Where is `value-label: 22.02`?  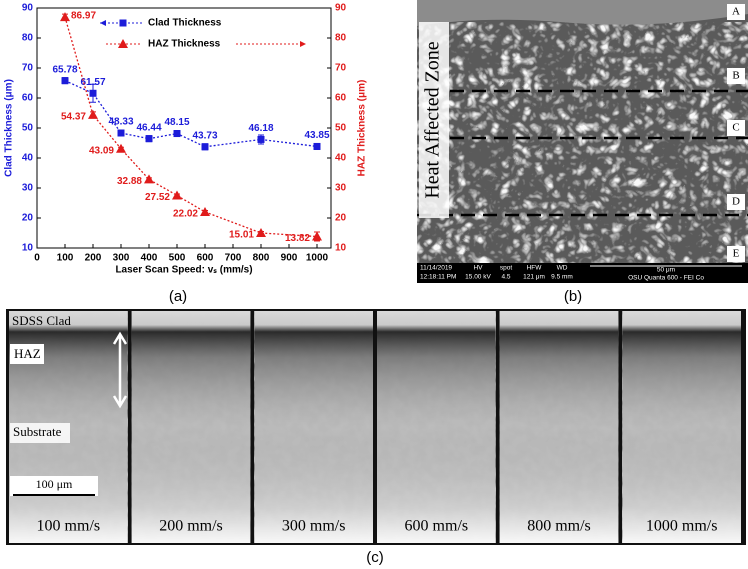 value-label: 22.02 is located at coordinates (185, 214).